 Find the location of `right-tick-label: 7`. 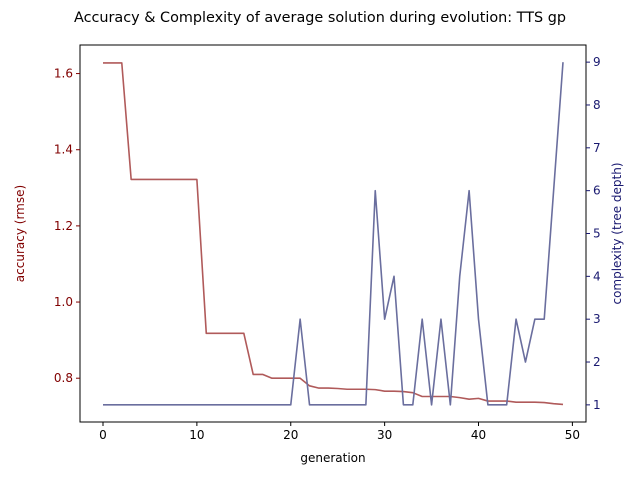

right-tick-label: 7 is located at coordinates (597, 148).